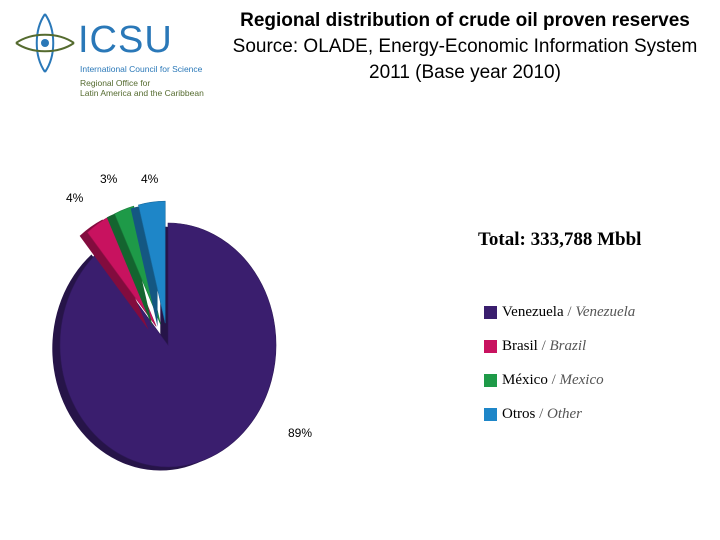  I want to click on pie-slice-brasil-label: 4%, so click(75, 198).